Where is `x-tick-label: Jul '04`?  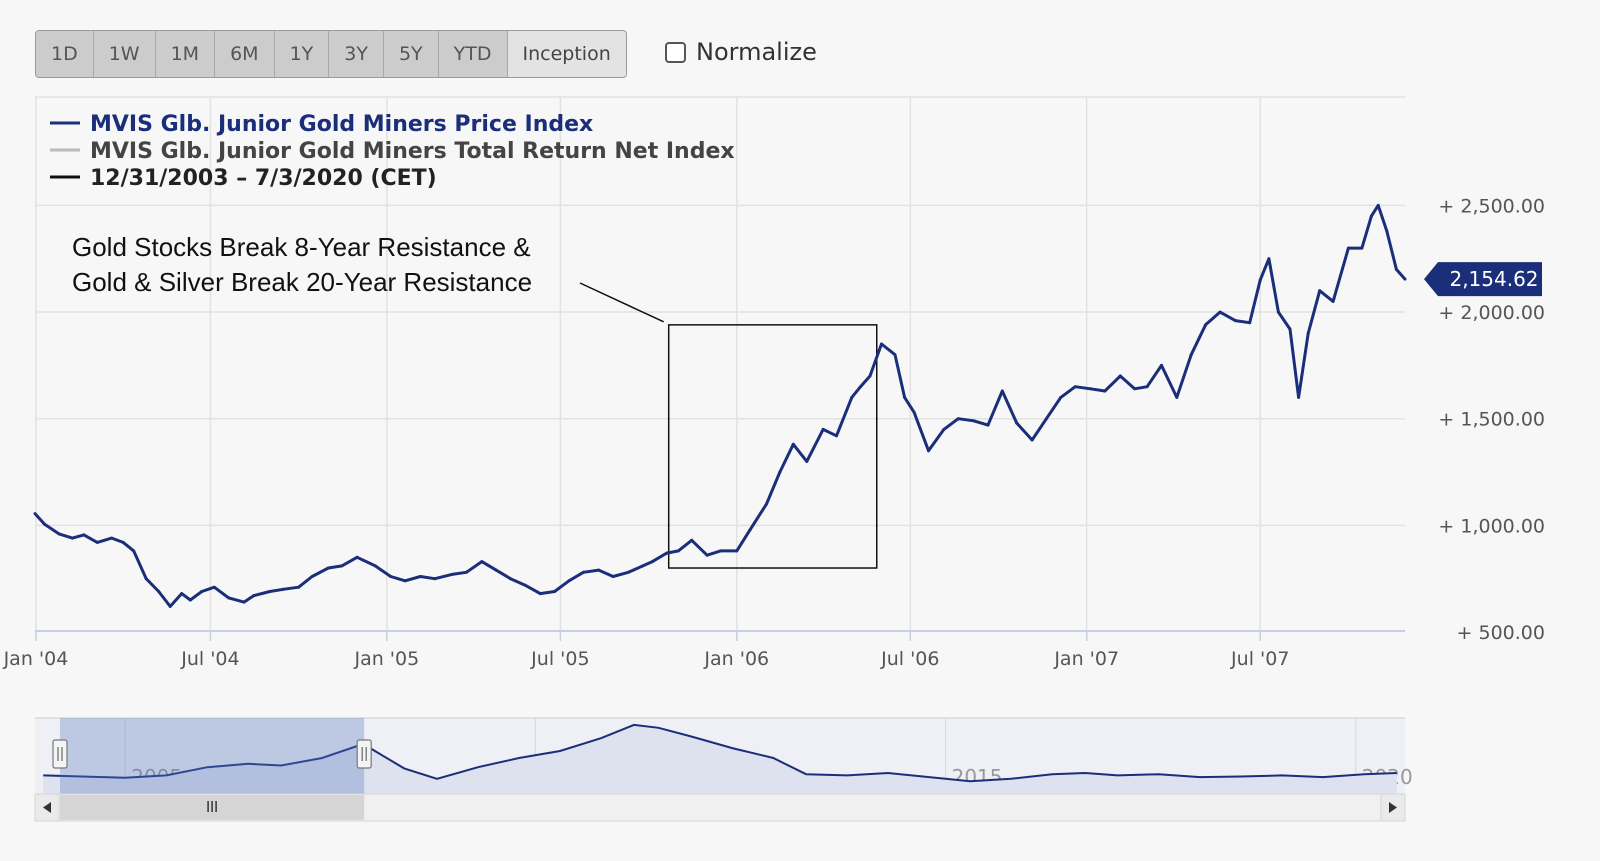
x-tick-label: Jul '04 is located at coordinates (209, 659).